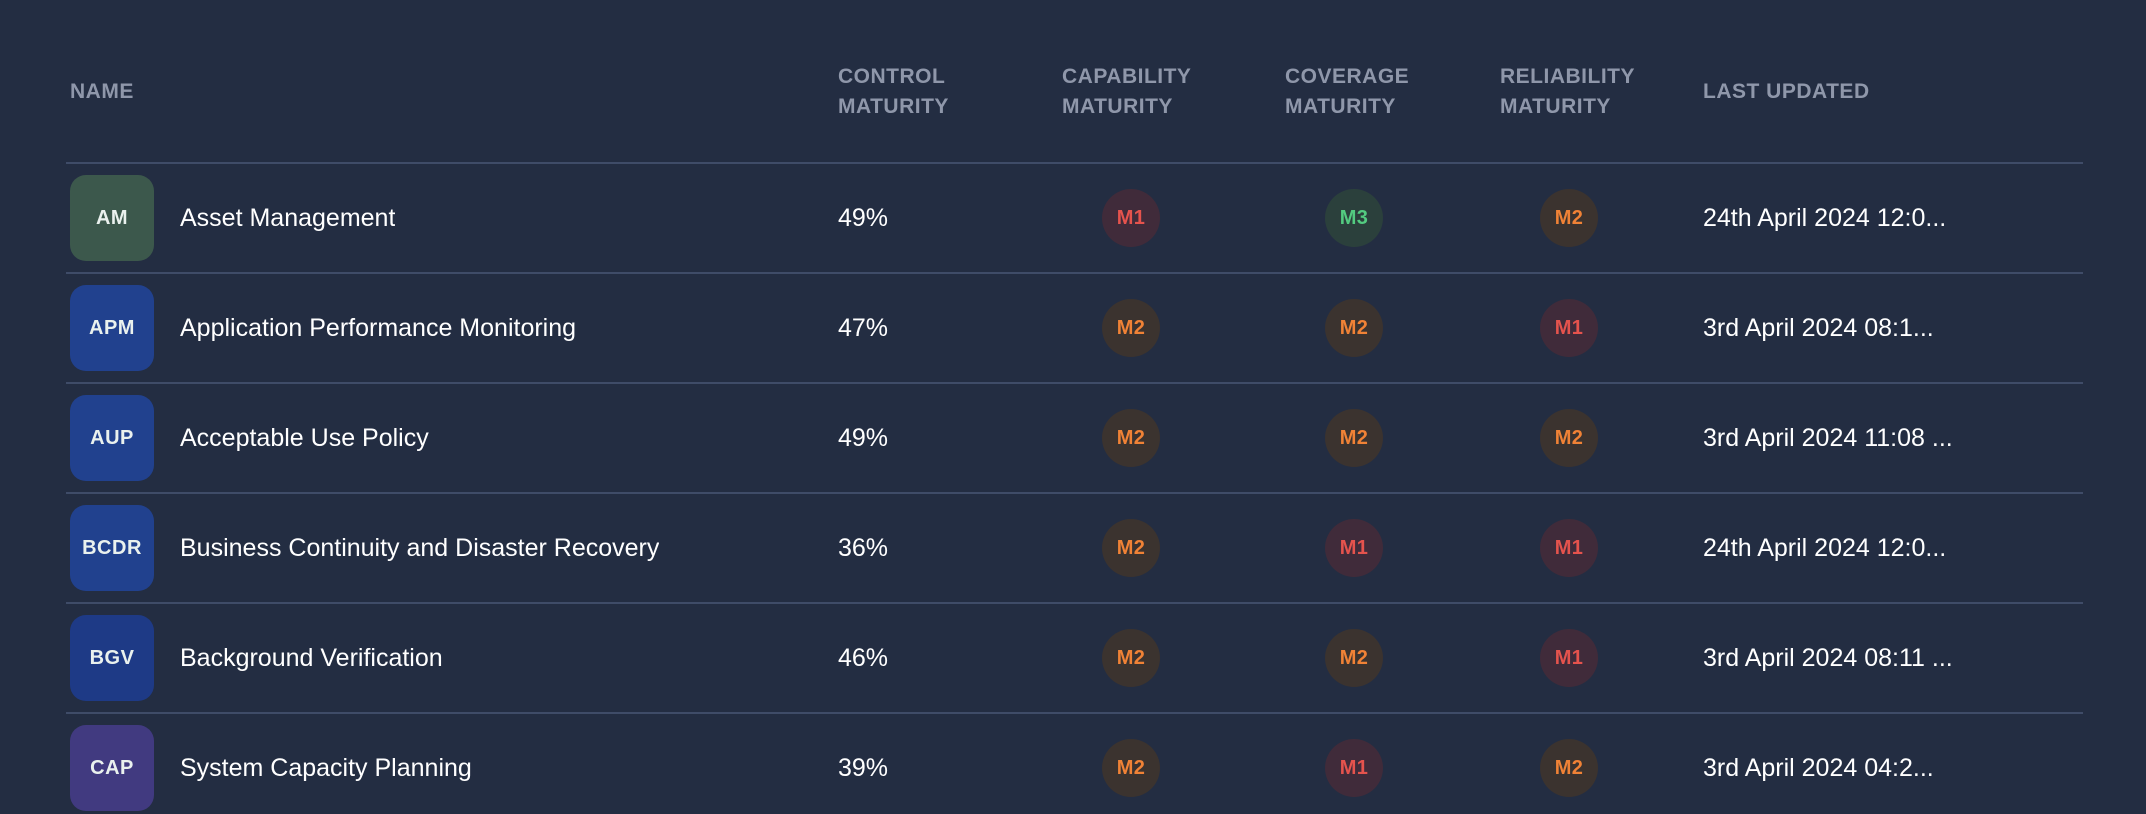 This screenshot has height=814, width=2146. I want to click on control-maturity-cell: 46%, so click(950, 658).